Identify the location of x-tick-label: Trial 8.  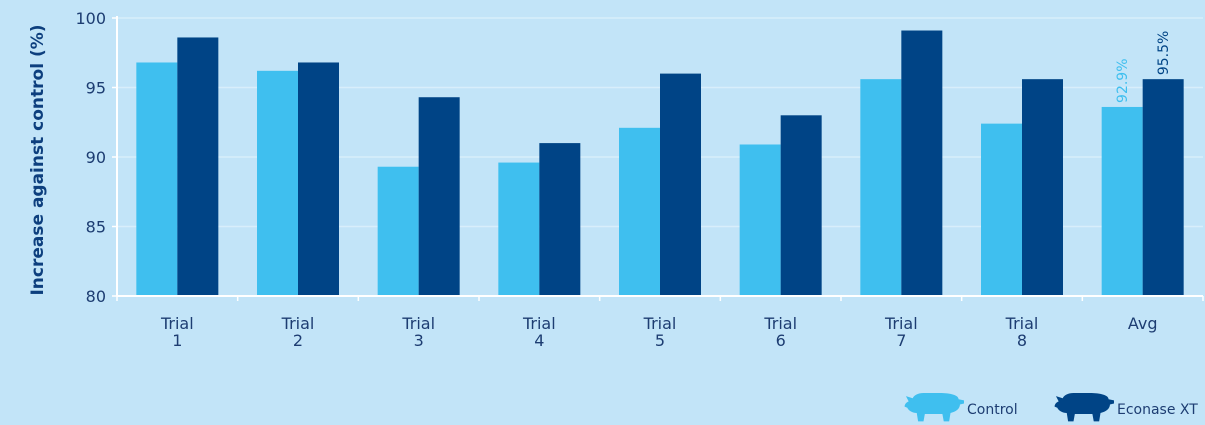
(1022, 332).